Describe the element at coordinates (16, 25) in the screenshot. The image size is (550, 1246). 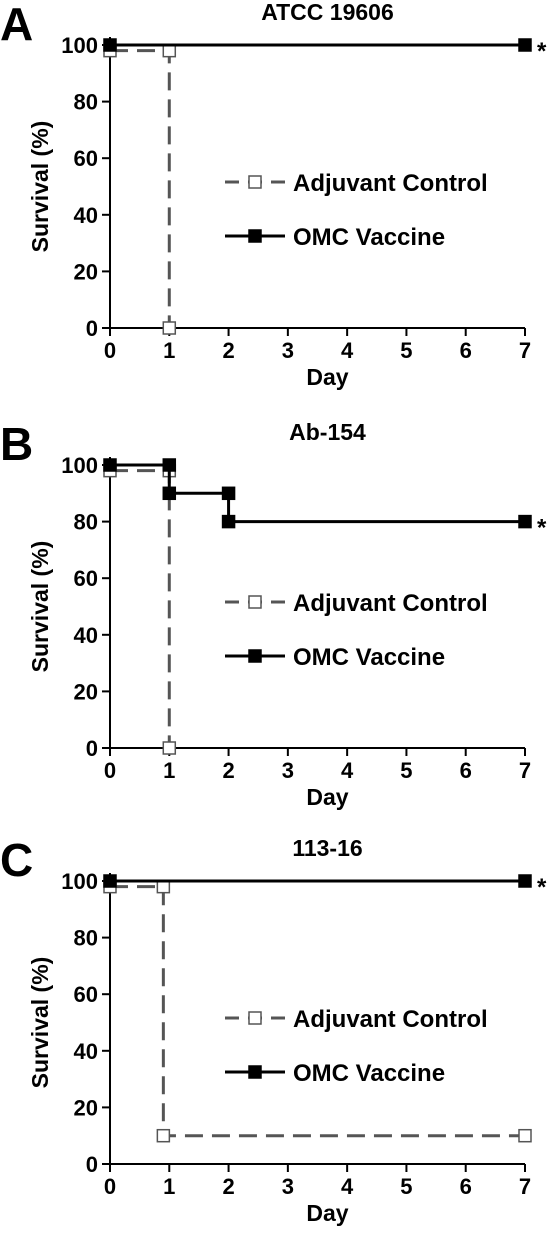
I see `panel-letter: A` at that location.